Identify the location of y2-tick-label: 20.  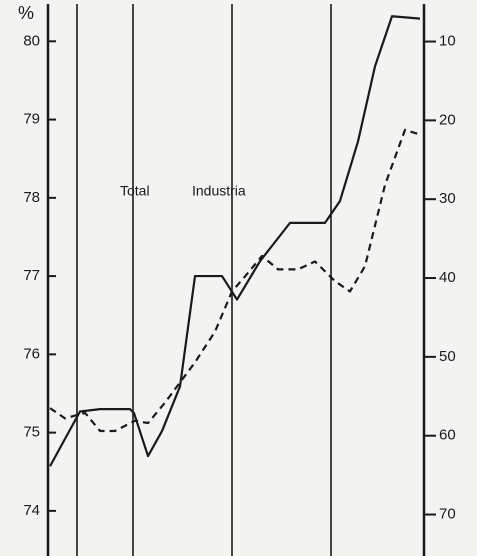
(447, 119).